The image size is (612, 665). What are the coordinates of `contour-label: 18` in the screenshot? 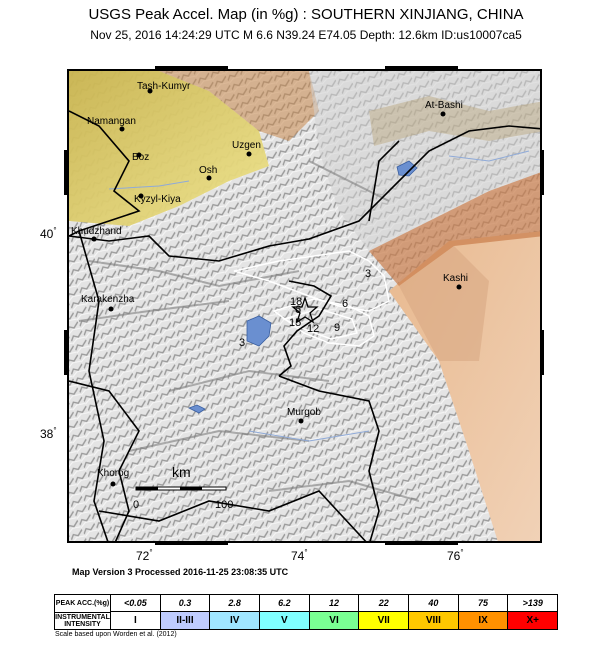 It's located at (296, 302).